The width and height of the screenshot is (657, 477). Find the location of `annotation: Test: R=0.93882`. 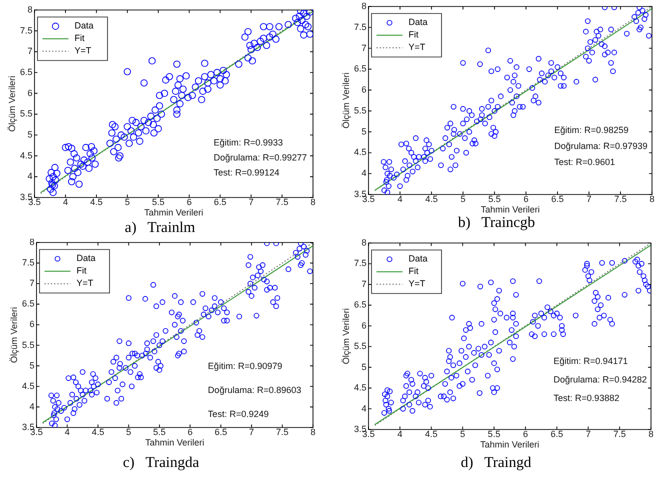

annotation: Test: R=0.93882 is located at coordinates (587, 398).